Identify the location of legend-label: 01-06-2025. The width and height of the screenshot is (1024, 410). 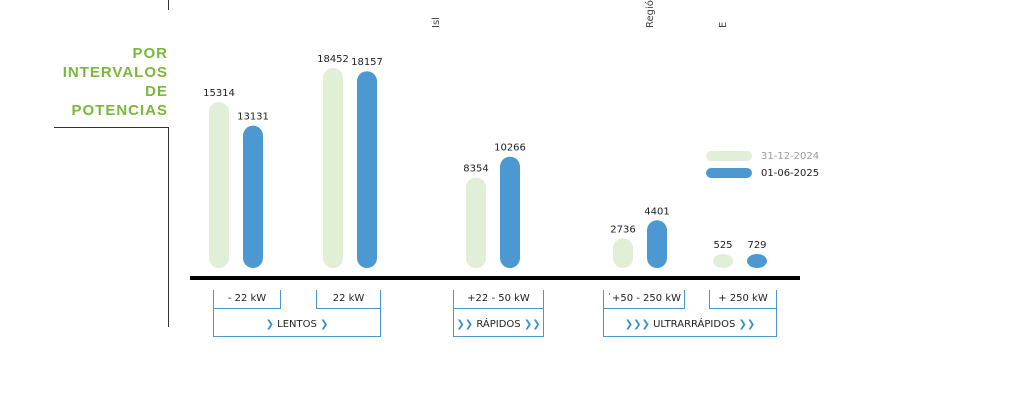
(790, 173).